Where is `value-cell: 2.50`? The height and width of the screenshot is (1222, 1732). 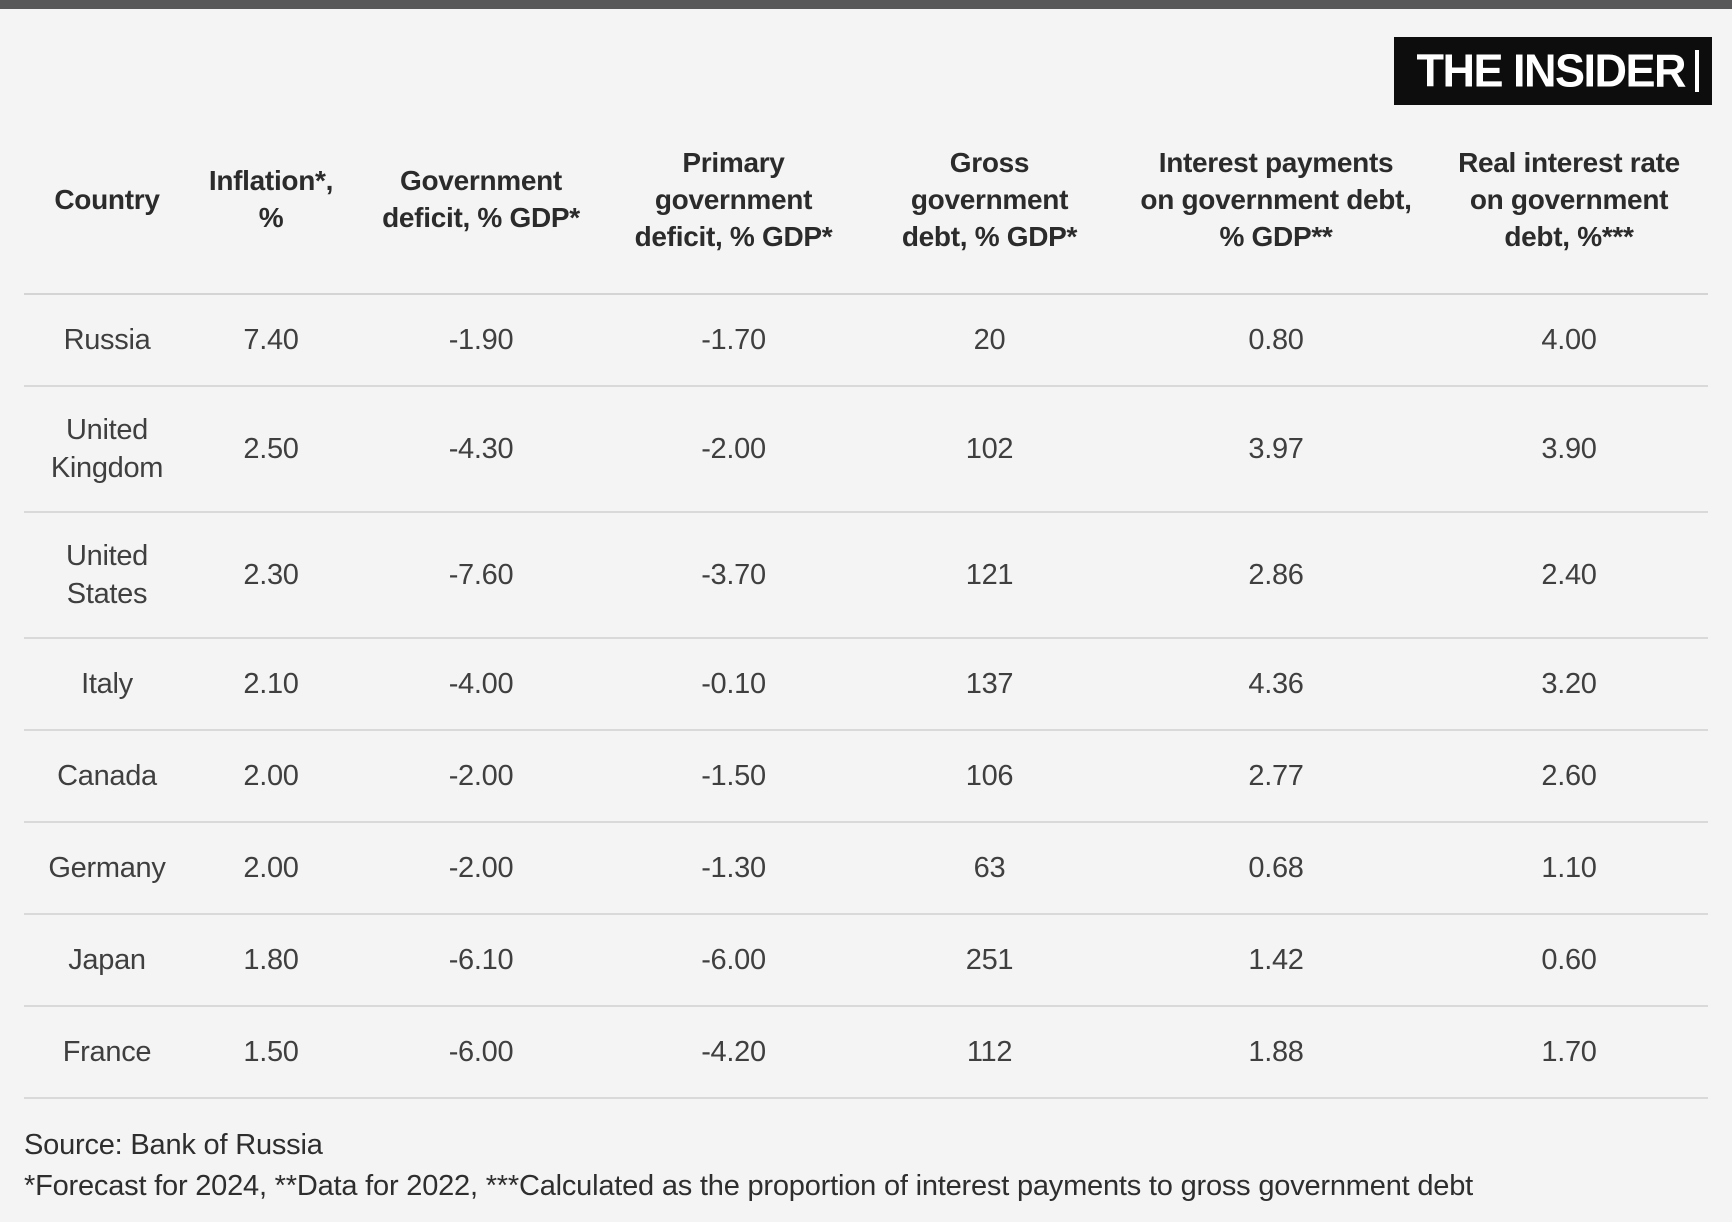 value-cell: 2.50 is located at coordinates (271, 449).